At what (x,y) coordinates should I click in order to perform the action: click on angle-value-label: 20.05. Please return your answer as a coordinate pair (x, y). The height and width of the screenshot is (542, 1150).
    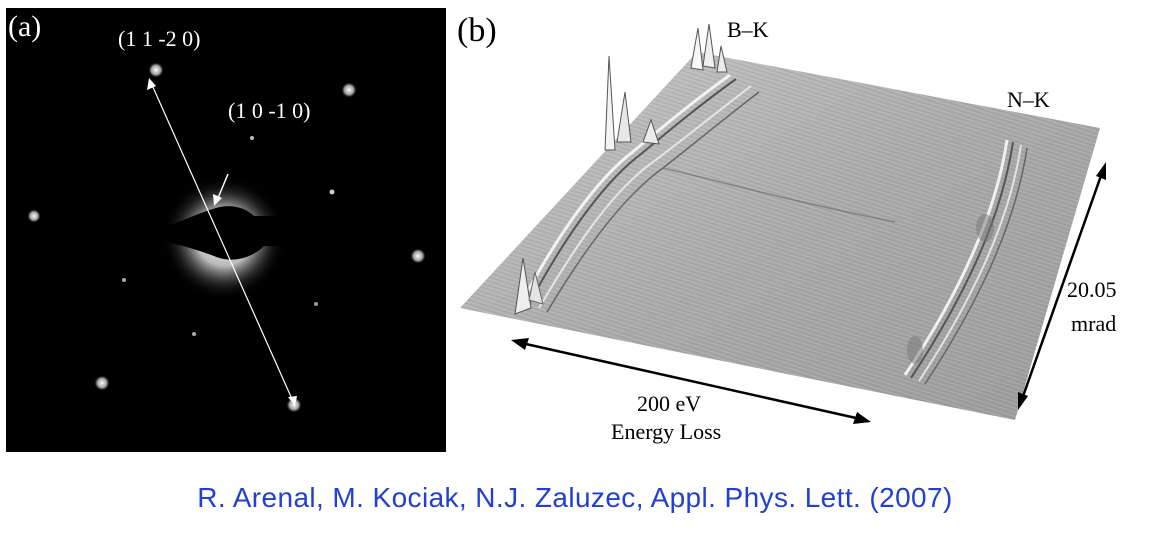
    Looking at the image, I should click on (1092, 289).